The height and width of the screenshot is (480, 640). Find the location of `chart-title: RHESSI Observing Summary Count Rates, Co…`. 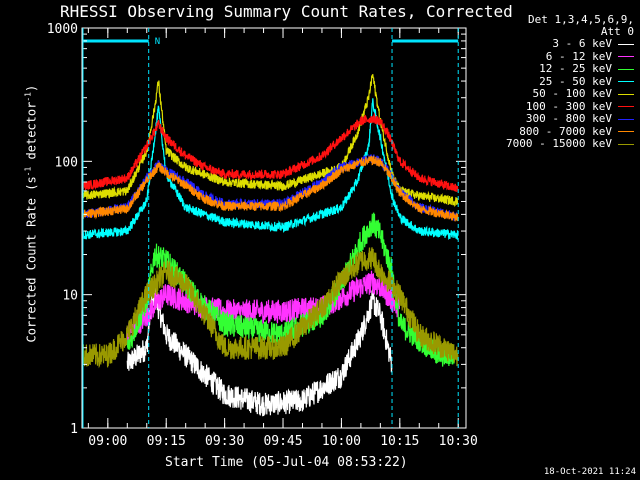

chart-title: RHESSI Observing Summary Count Rates, Co… is located at coordinates (286, 11).